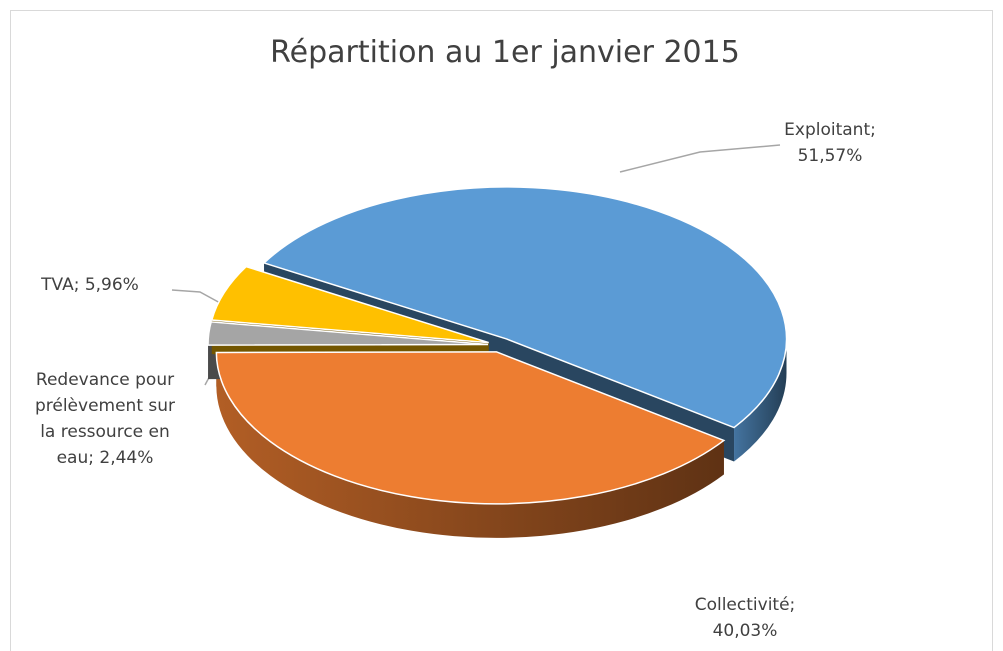  Describe the element at coordinates (745, 631) in the screenshot. I see `label-line: 40,03%` at that location.